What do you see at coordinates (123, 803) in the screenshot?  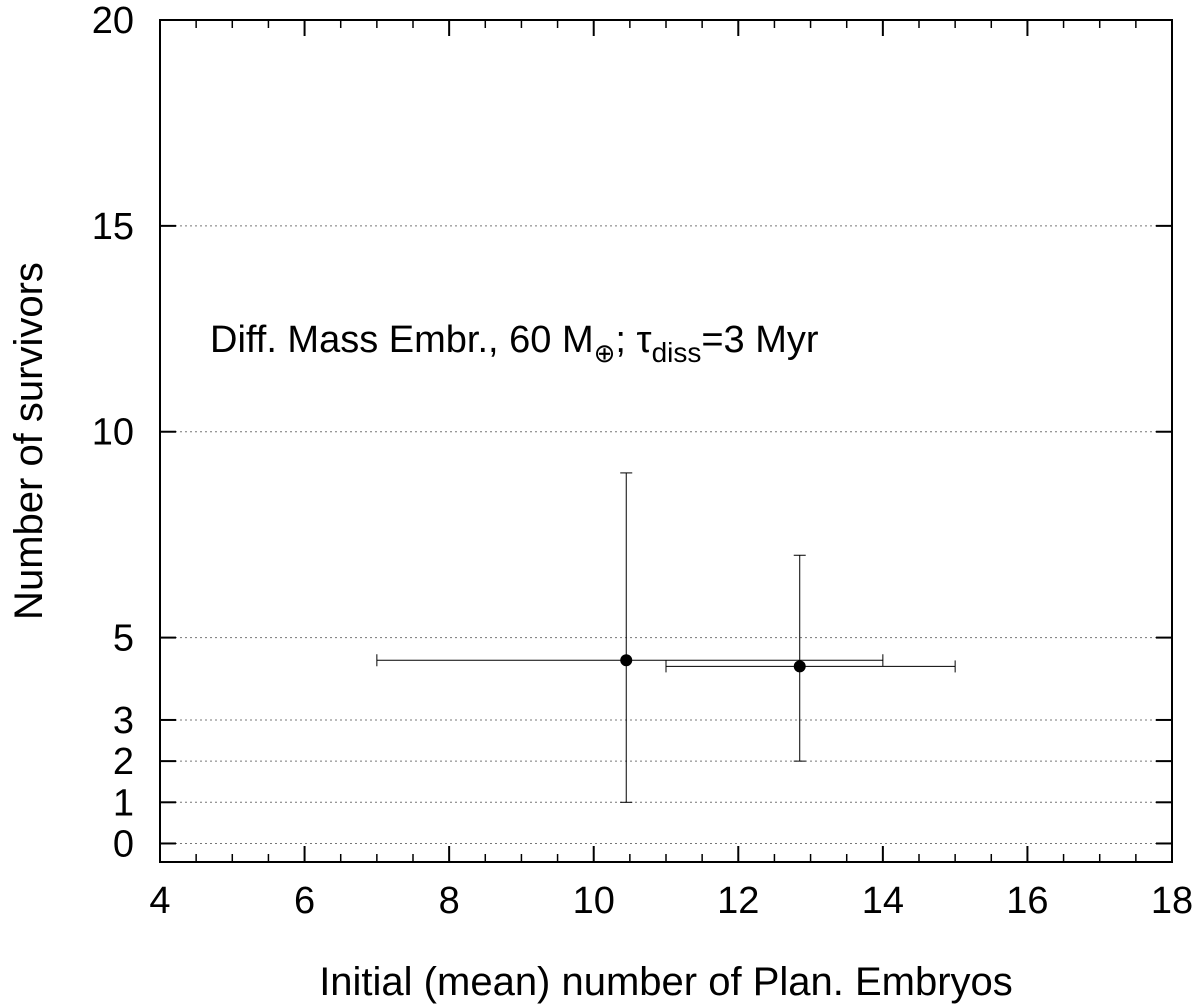 I see `y-tick-label: 1` at bounding box center [123, 803].